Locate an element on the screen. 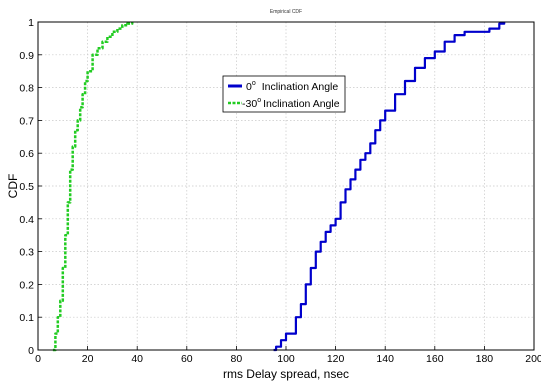  y-tick-label: 0.9 is located at coordinates (26, 56).